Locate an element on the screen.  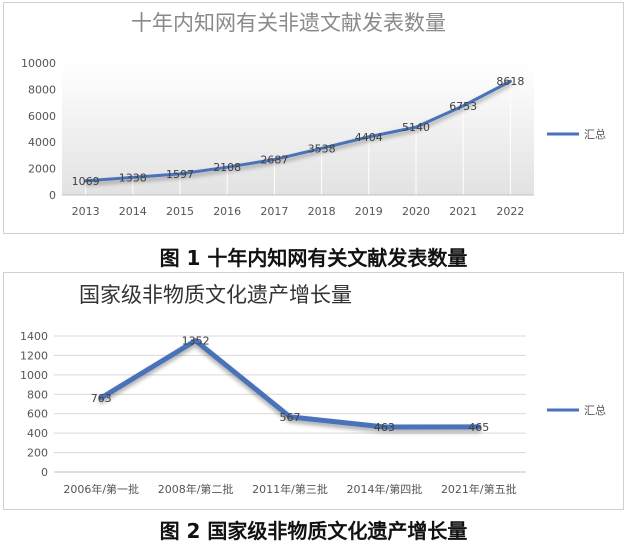
chart-1-x-tick-label: 2013 is located at coordinates (86, 211).